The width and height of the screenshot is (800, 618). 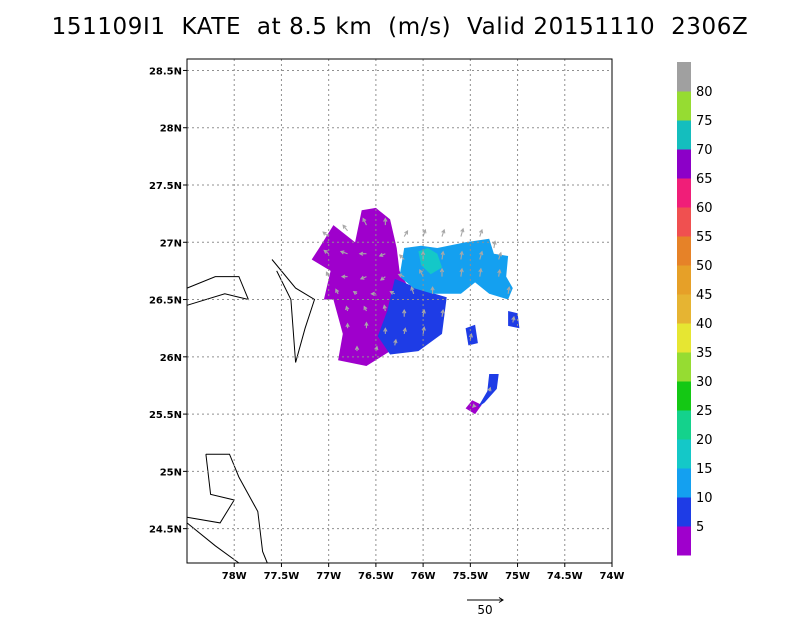 I want to click on colorbar-label: 40, so click(x=704, y=324).